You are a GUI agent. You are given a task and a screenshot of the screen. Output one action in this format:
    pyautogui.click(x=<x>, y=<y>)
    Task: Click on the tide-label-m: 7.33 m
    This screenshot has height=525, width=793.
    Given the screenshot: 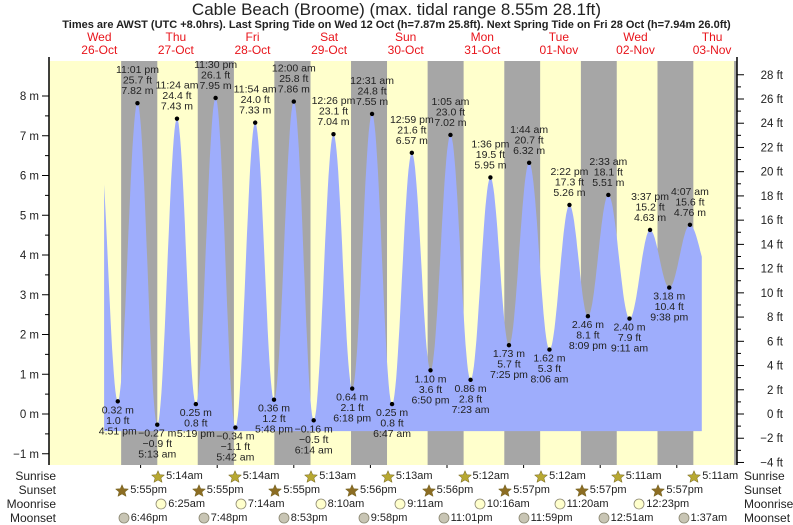 What is the action you would take?
    pyautogui.click(x=255, y=111)
    